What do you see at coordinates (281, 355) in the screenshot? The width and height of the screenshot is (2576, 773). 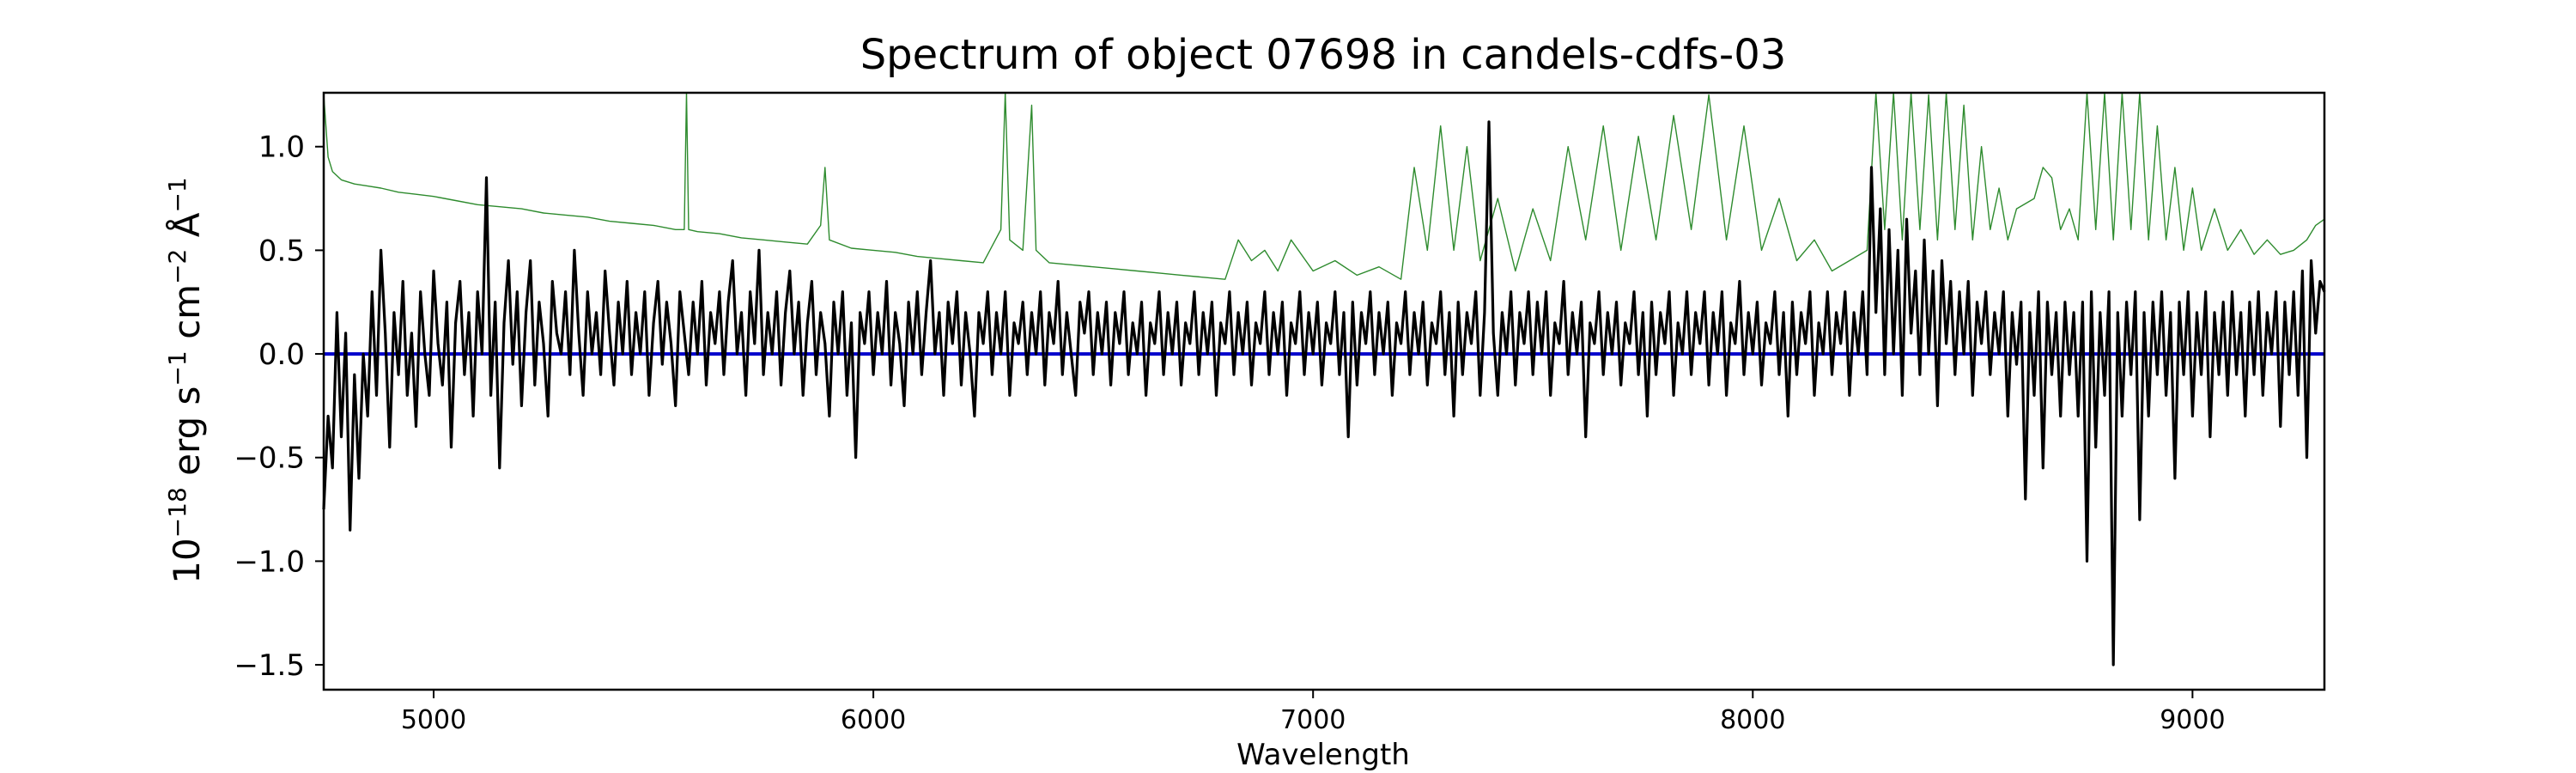 I see `y-tick-label: 0.0` at bounding box center [281, 355].